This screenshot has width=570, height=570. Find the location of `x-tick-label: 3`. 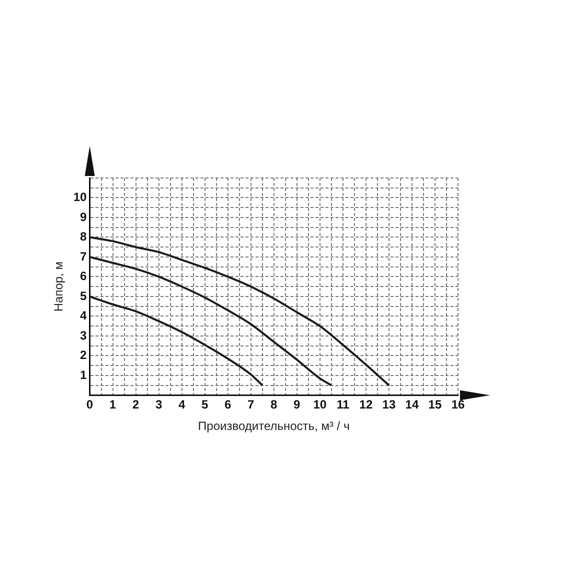

x-tick-label: 3 is located at coordinates (158, 405).